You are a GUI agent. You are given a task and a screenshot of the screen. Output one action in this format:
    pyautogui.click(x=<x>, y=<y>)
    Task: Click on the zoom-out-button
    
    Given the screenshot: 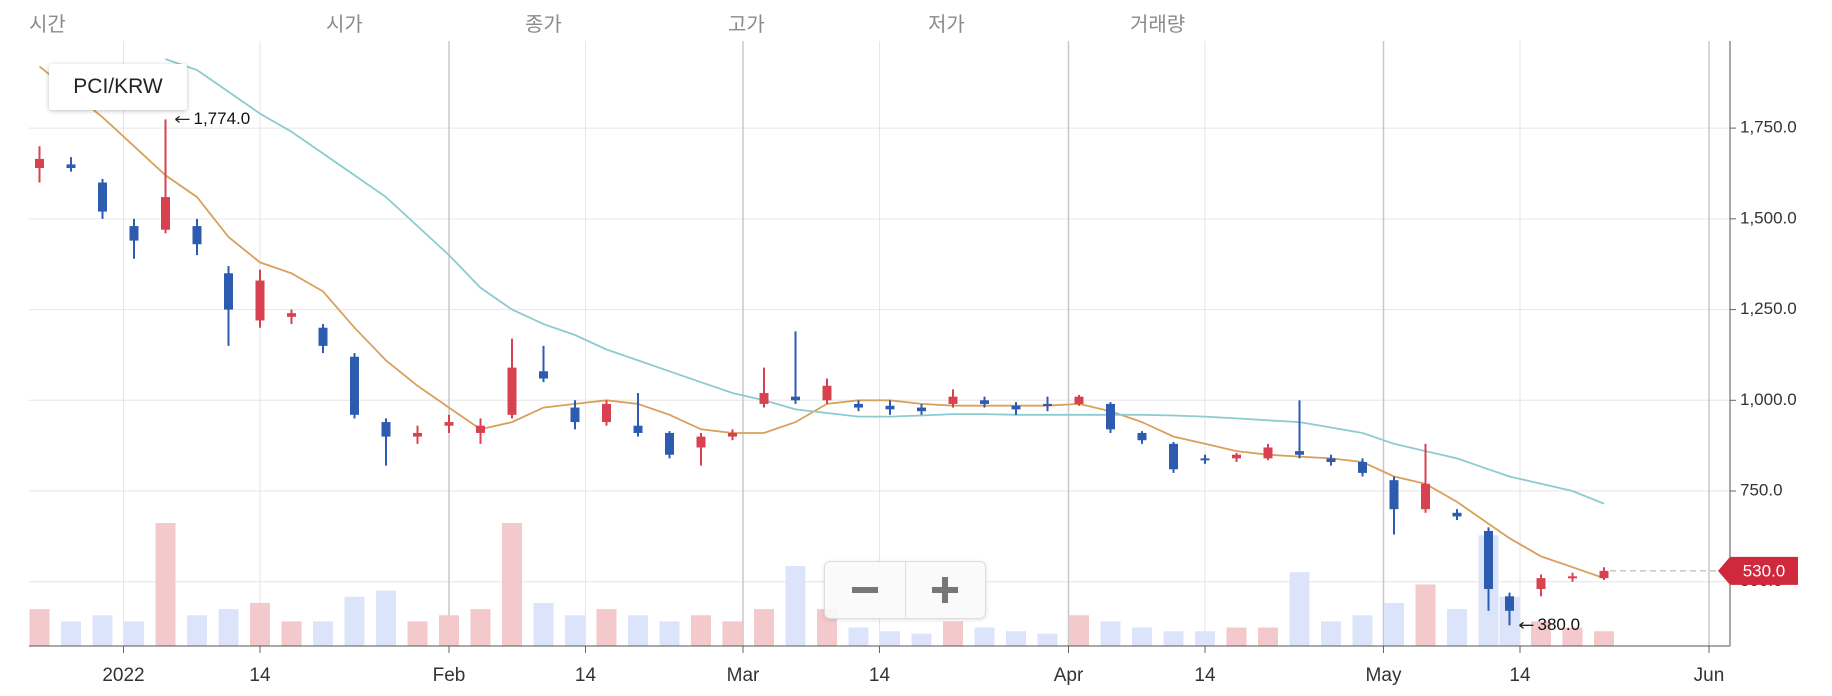 What is the action you would take?
    pyautogui.click(x=865, y=590)
    